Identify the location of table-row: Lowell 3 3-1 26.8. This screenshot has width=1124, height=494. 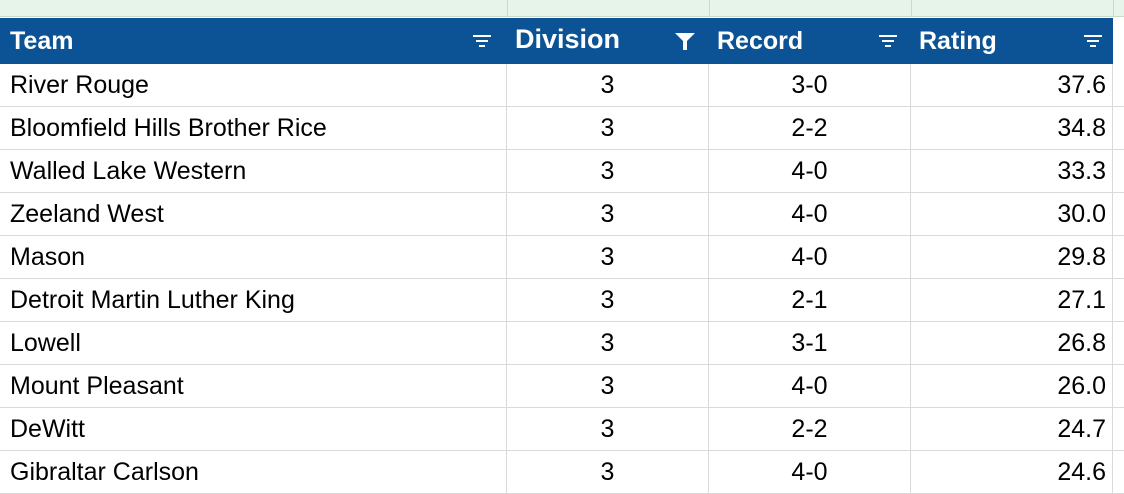
(562, 343).